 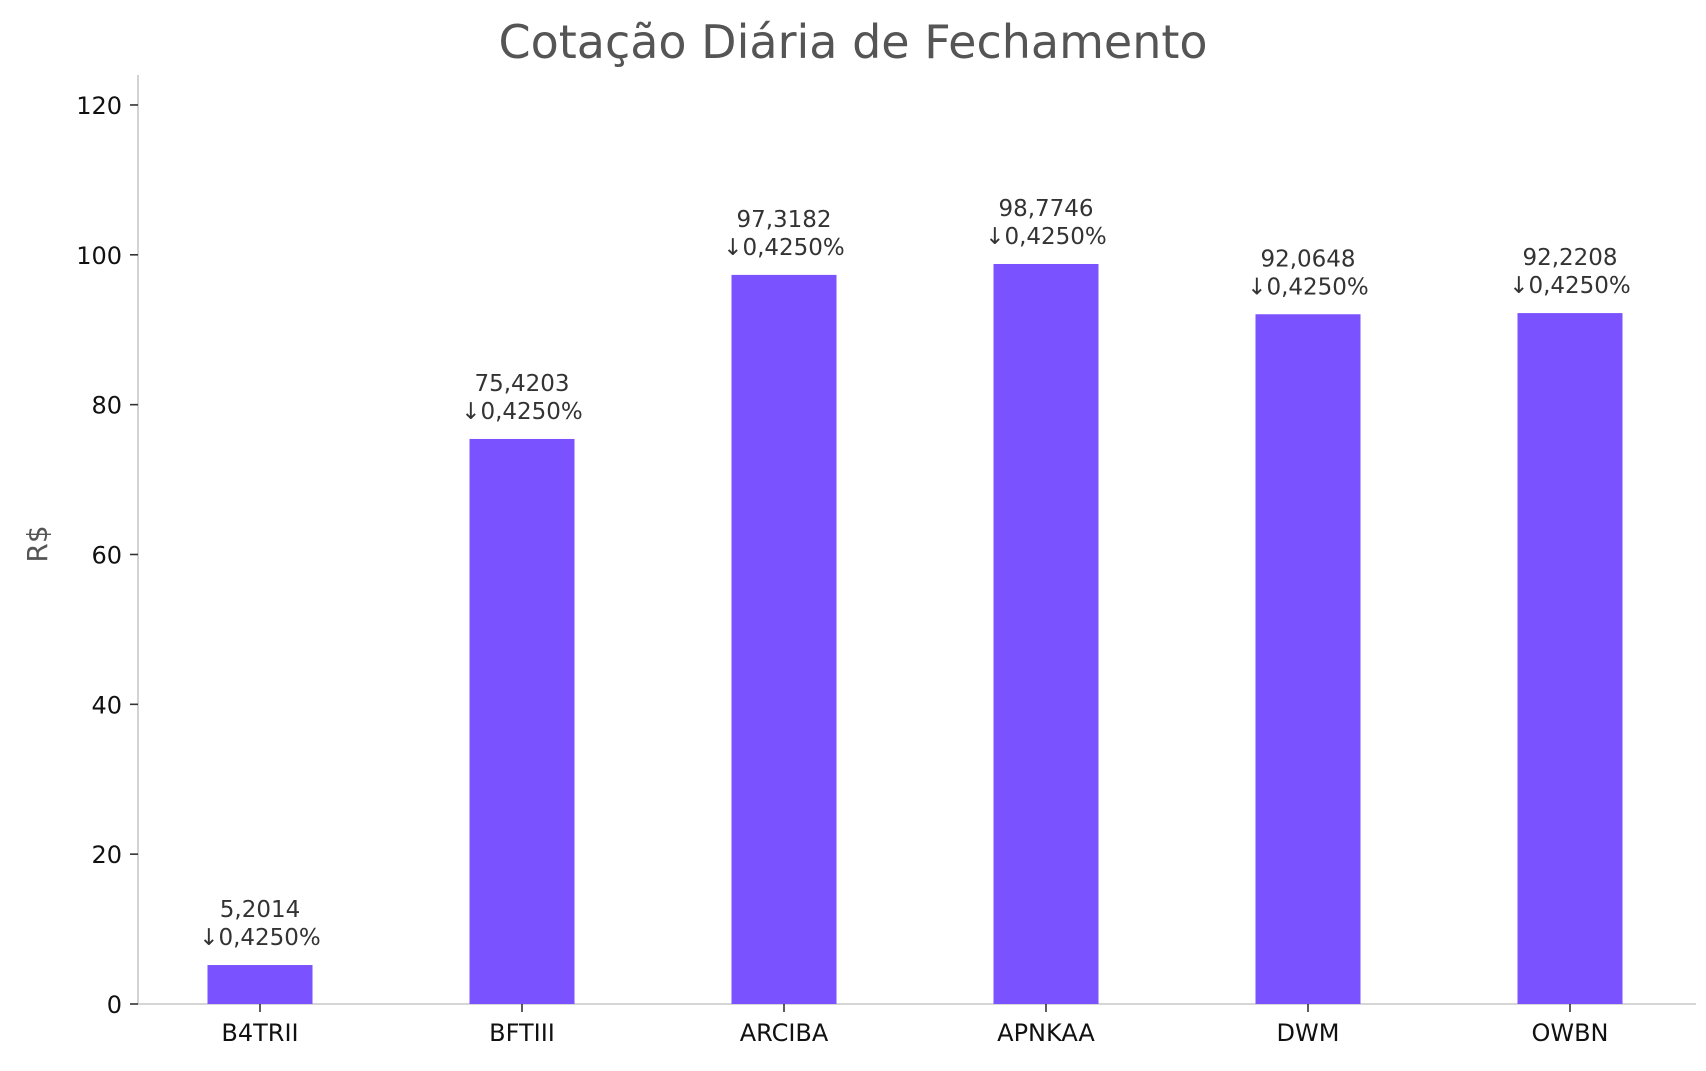 What do you see at coordinates (784, 1033) in the screenshot?
I see `x-tick-label: ARCIBA` at bounding box center [784, 1033].